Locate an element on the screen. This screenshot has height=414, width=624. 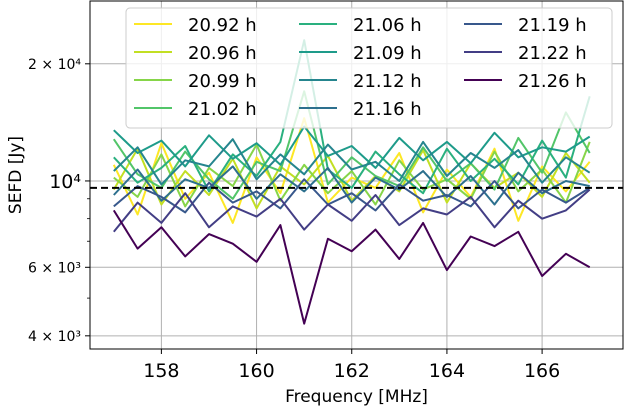
y-tick-label: 2 × 10⁴ is located at coordinates (54, 65).